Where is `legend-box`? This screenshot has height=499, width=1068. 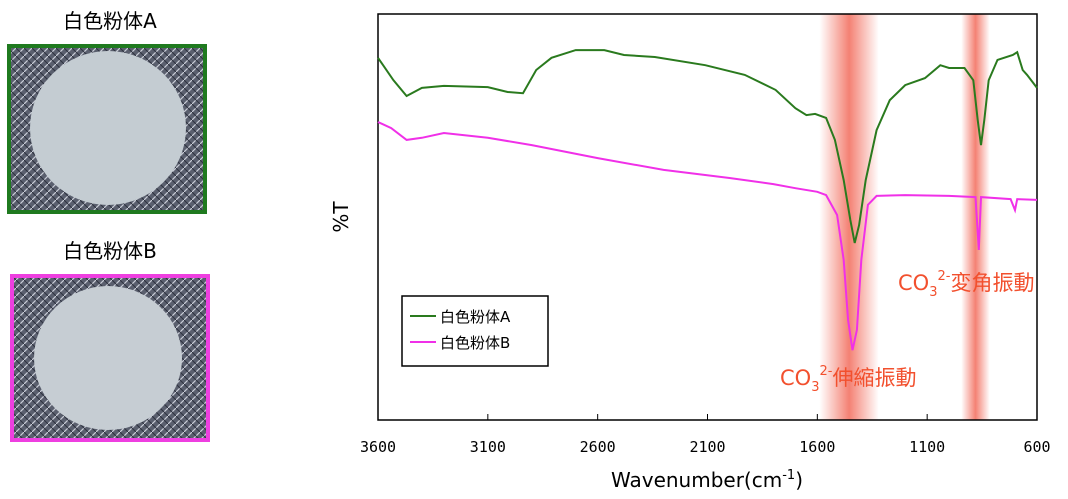
legend-box is located at coordinates (475, 331).